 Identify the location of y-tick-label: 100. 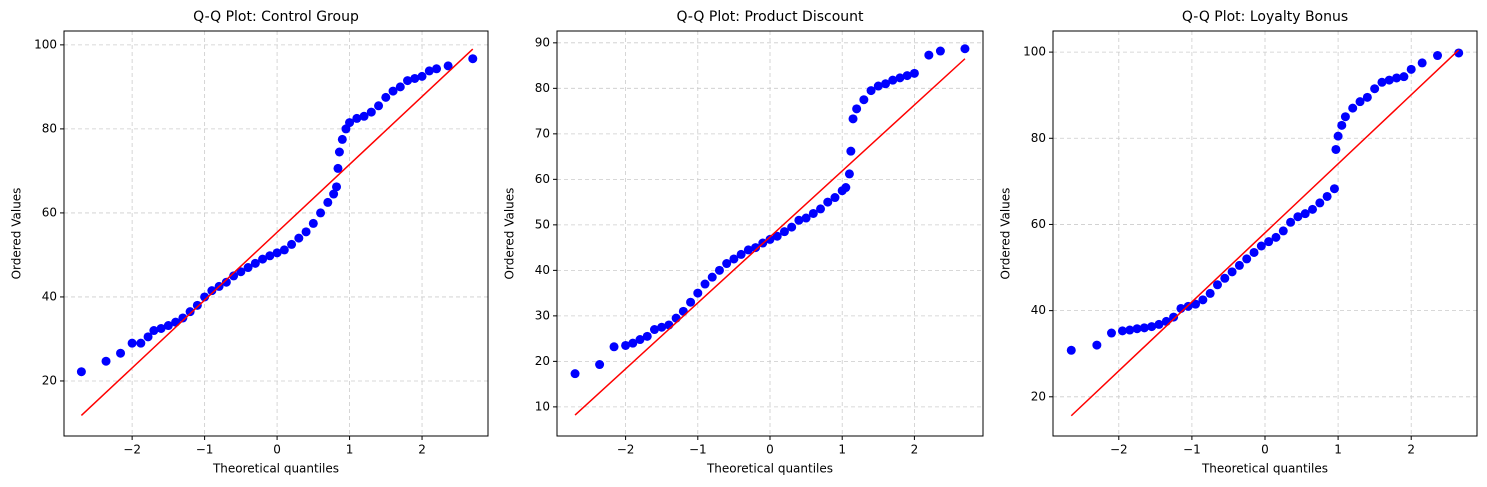
(45, 44).